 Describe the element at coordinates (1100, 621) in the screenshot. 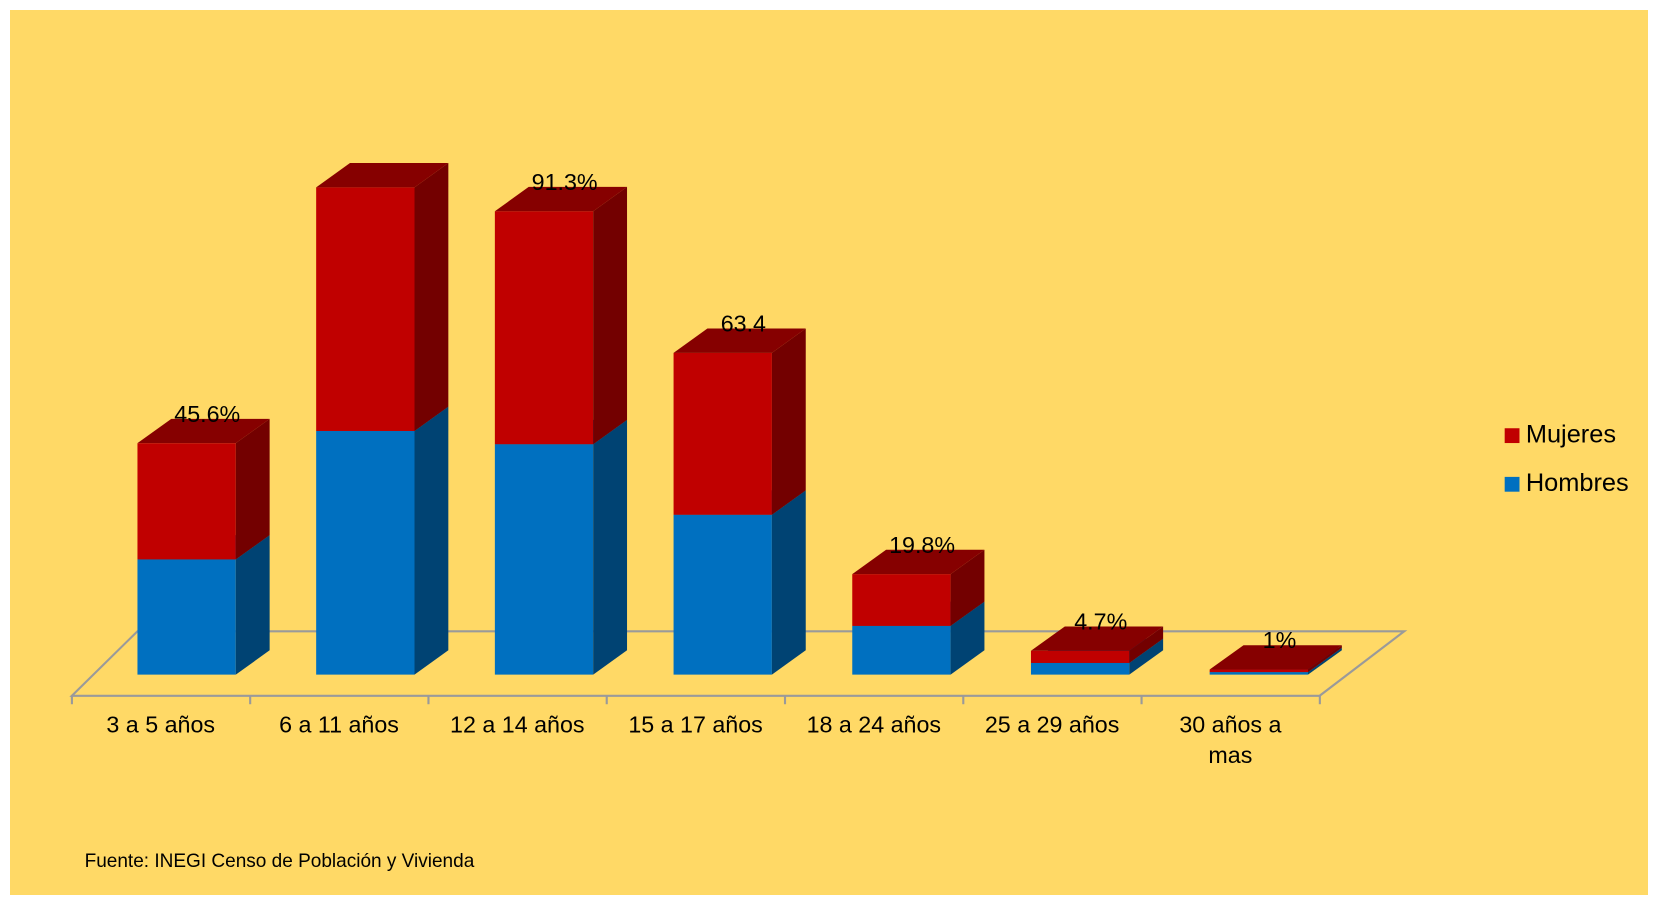

I see `data-label: 4.7%` at that location.